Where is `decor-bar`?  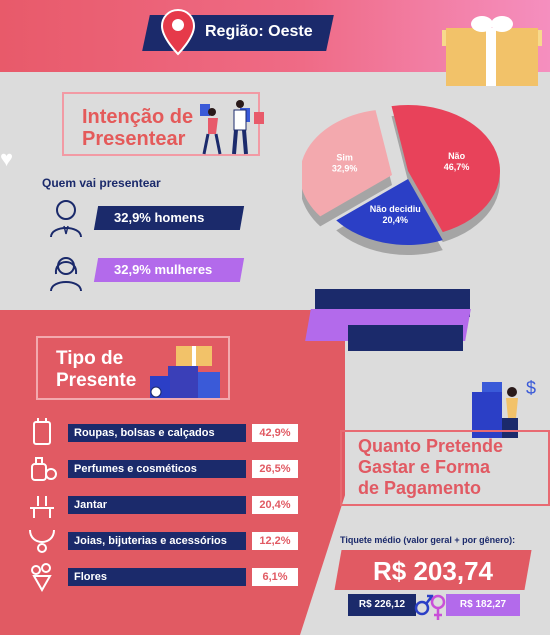
decor-bar is located at coordinates (405, 338).